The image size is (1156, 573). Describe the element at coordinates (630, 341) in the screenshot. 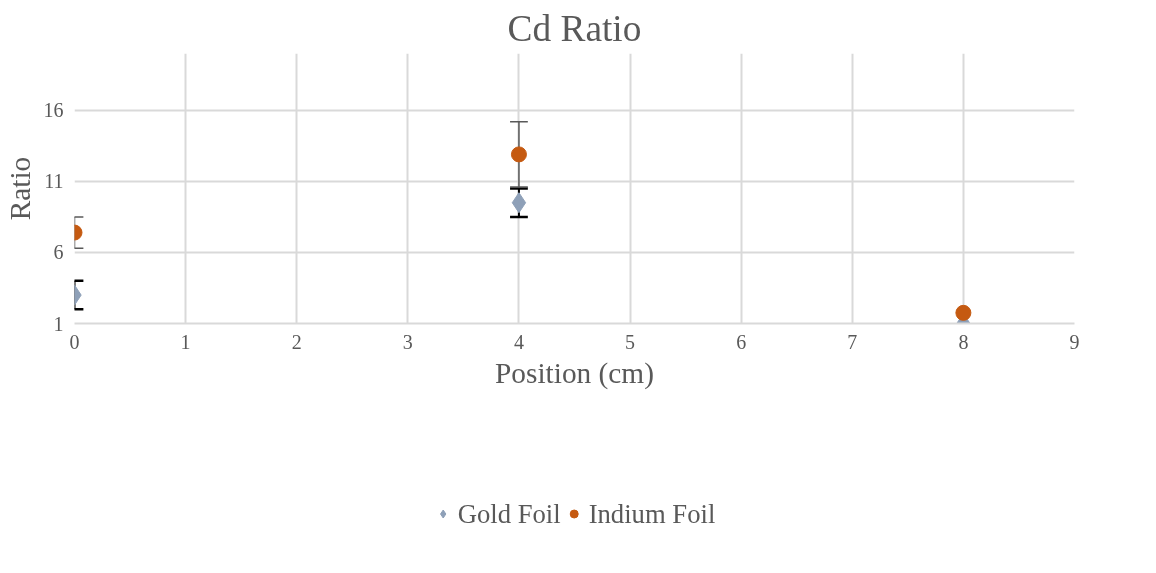

I see `x-tick-label: 5` at that location.